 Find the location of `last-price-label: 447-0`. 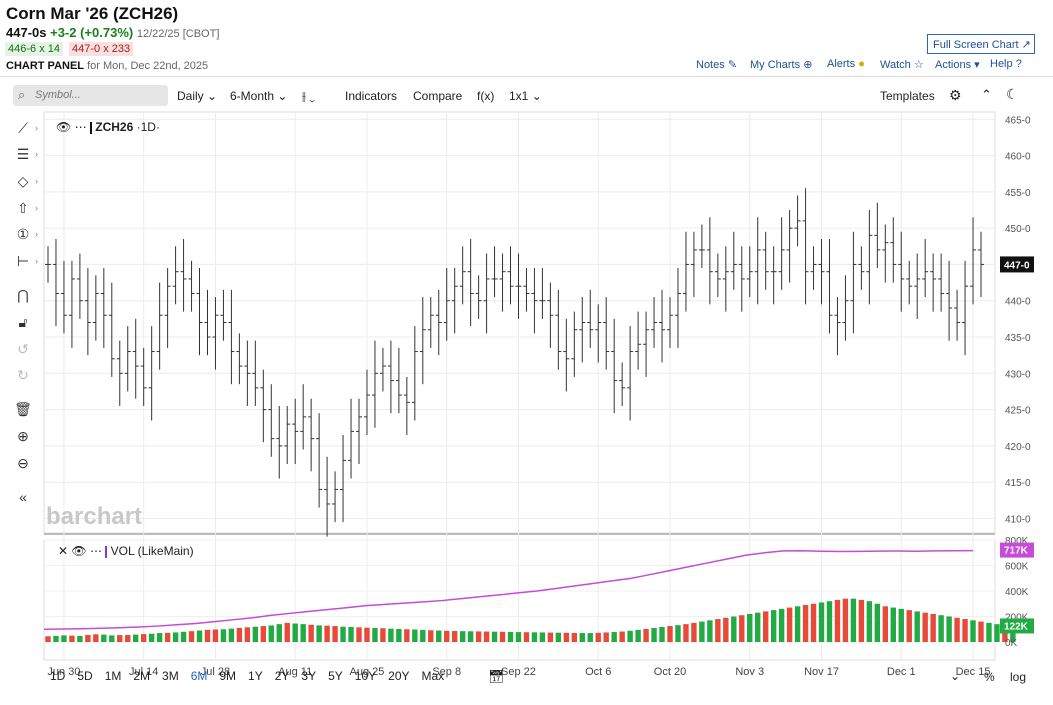

last-price-label: 447-0 is located at coordinates (1017, 265).